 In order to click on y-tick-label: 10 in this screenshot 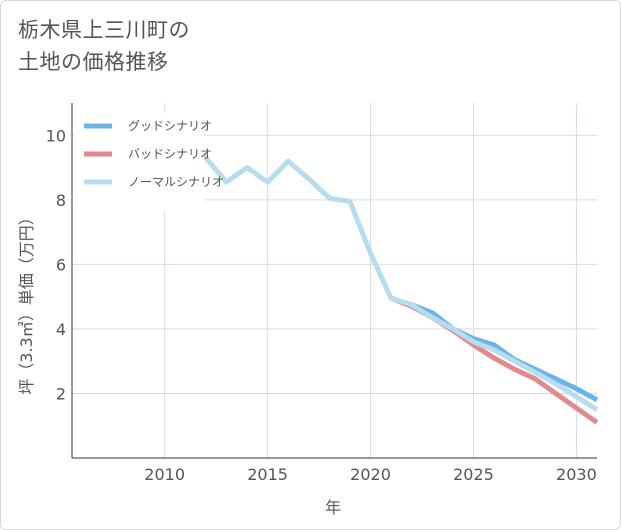, I will do `click(56, 135)`.